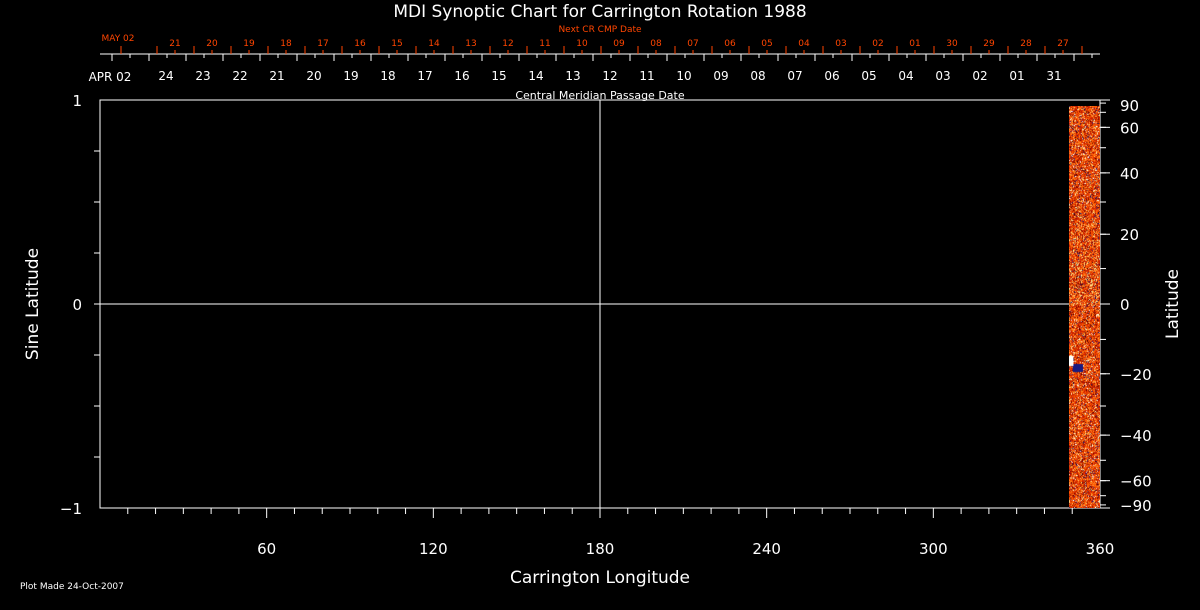 This screenshot has width=1200, height=610. What do you see at coordinates (600, 578) in the screenshot?
I see `x-axis-label: Carrington Longitude` at bounding box center [600, 578].